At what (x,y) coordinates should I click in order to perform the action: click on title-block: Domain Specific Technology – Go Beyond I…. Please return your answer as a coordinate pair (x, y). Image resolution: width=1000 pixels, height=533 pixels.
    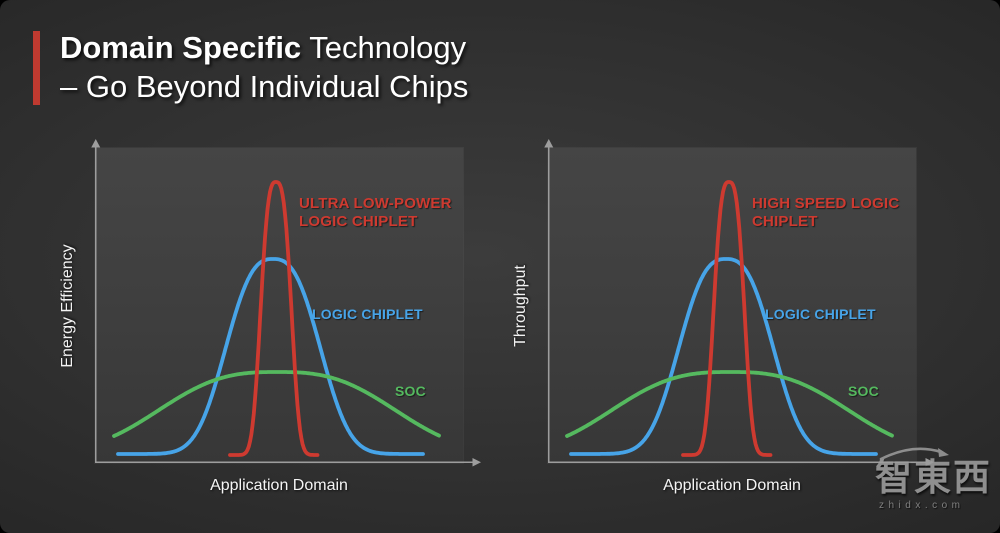
    Looking at the image, I should click on (250, 67).